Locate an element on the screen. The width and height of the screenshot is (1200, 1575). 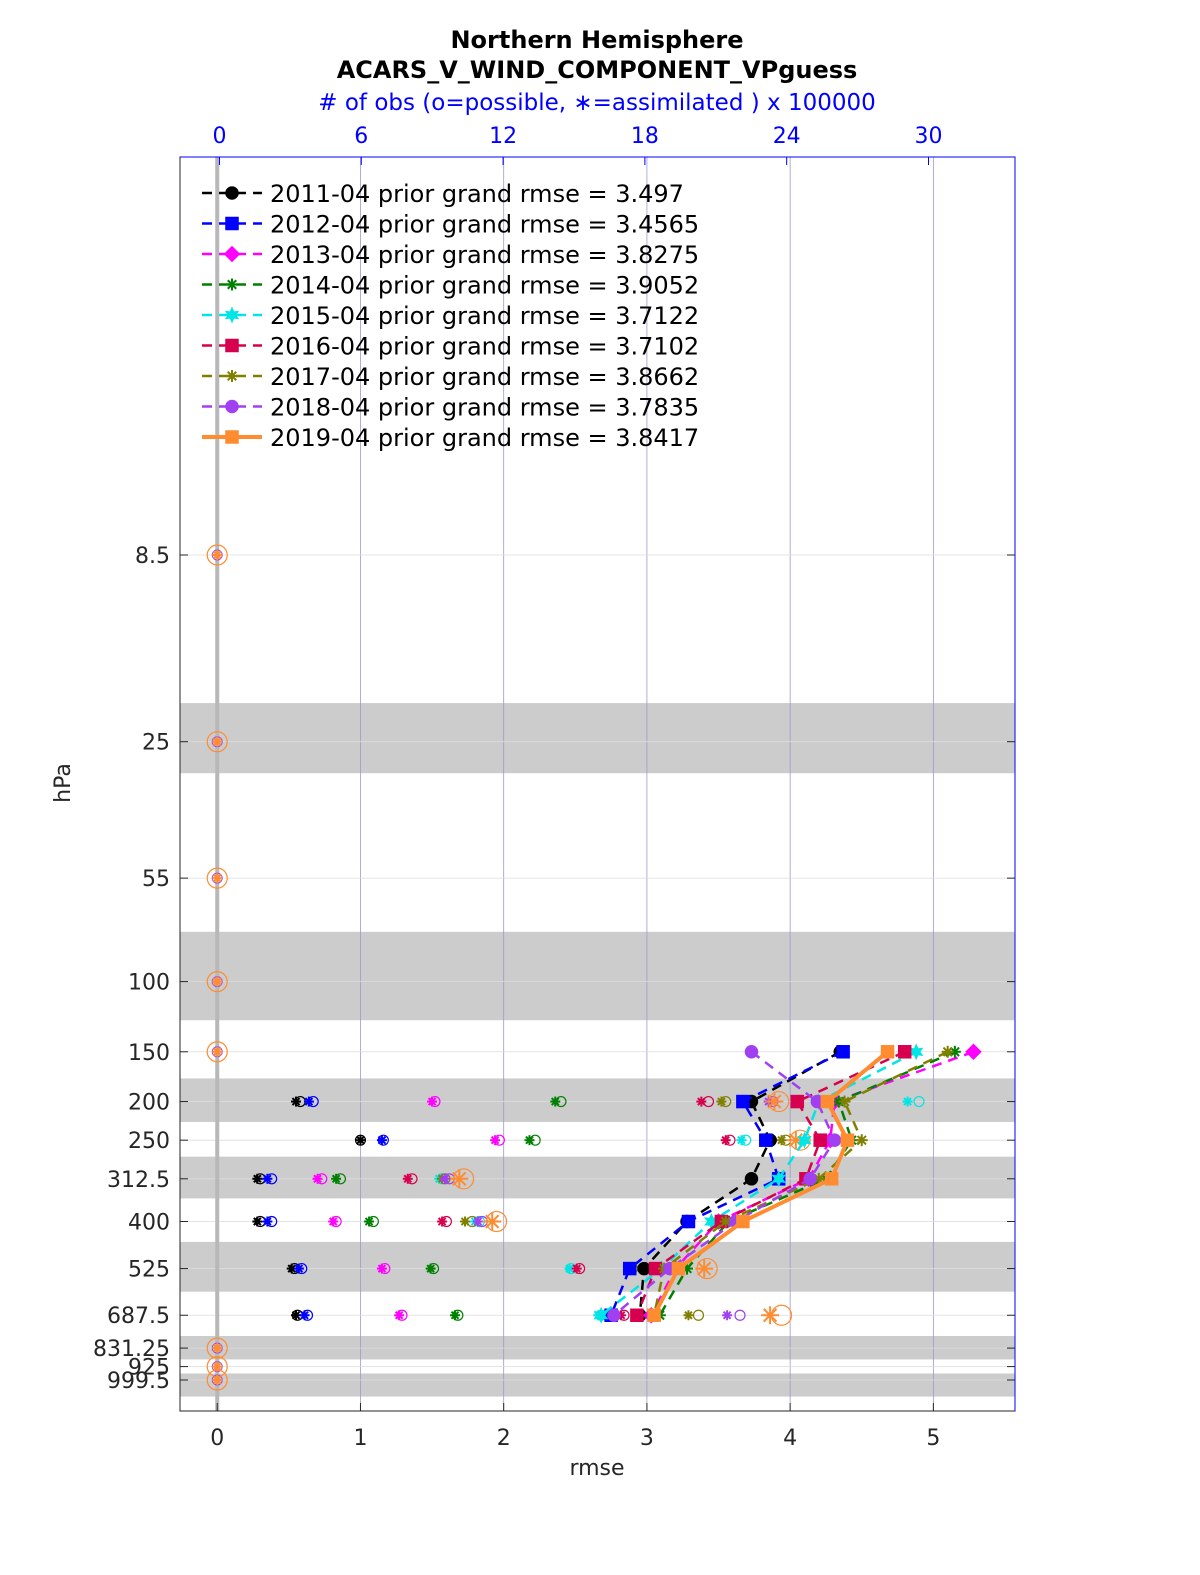
x-tick-label: 5 is located at coordinates (933, 1438).